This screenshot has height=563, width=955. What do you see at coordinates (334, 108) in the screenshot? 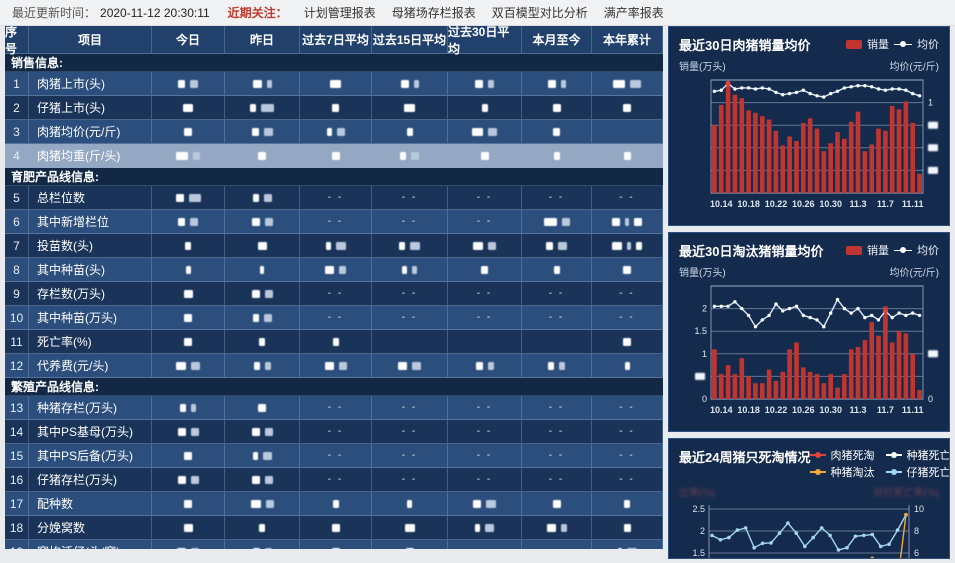
I see `table-row-2: 2 仔猪上市(头)` at bounding box center [334, 108].